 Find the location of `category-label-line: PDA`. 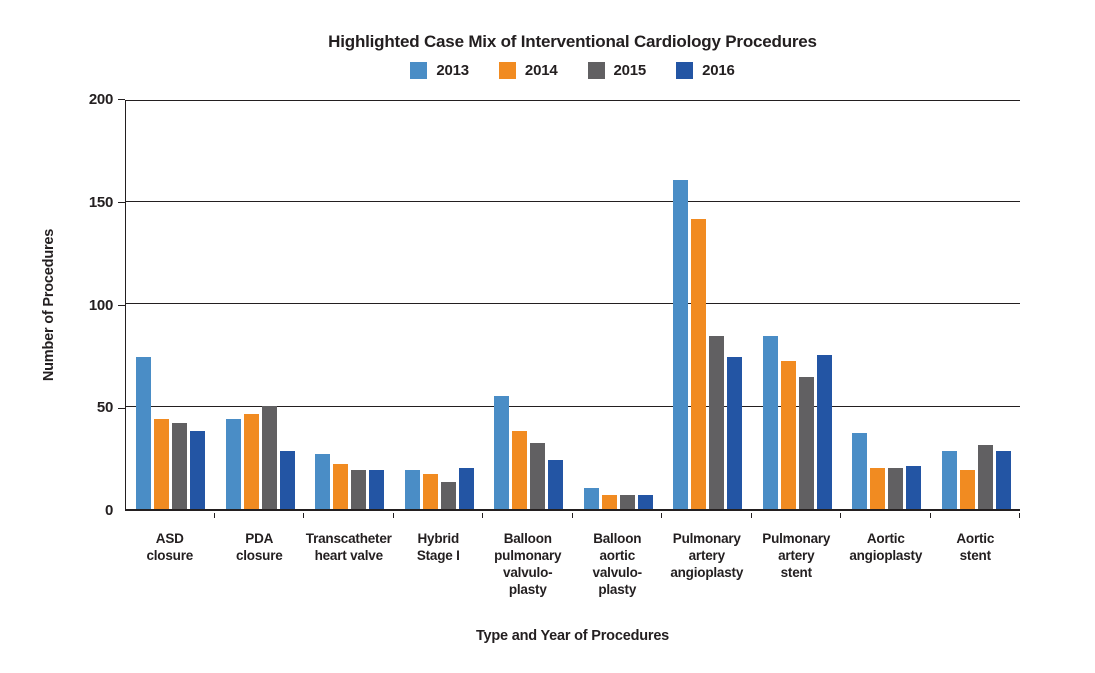

category-label-line: PDA is located at coordinates (259, 538).